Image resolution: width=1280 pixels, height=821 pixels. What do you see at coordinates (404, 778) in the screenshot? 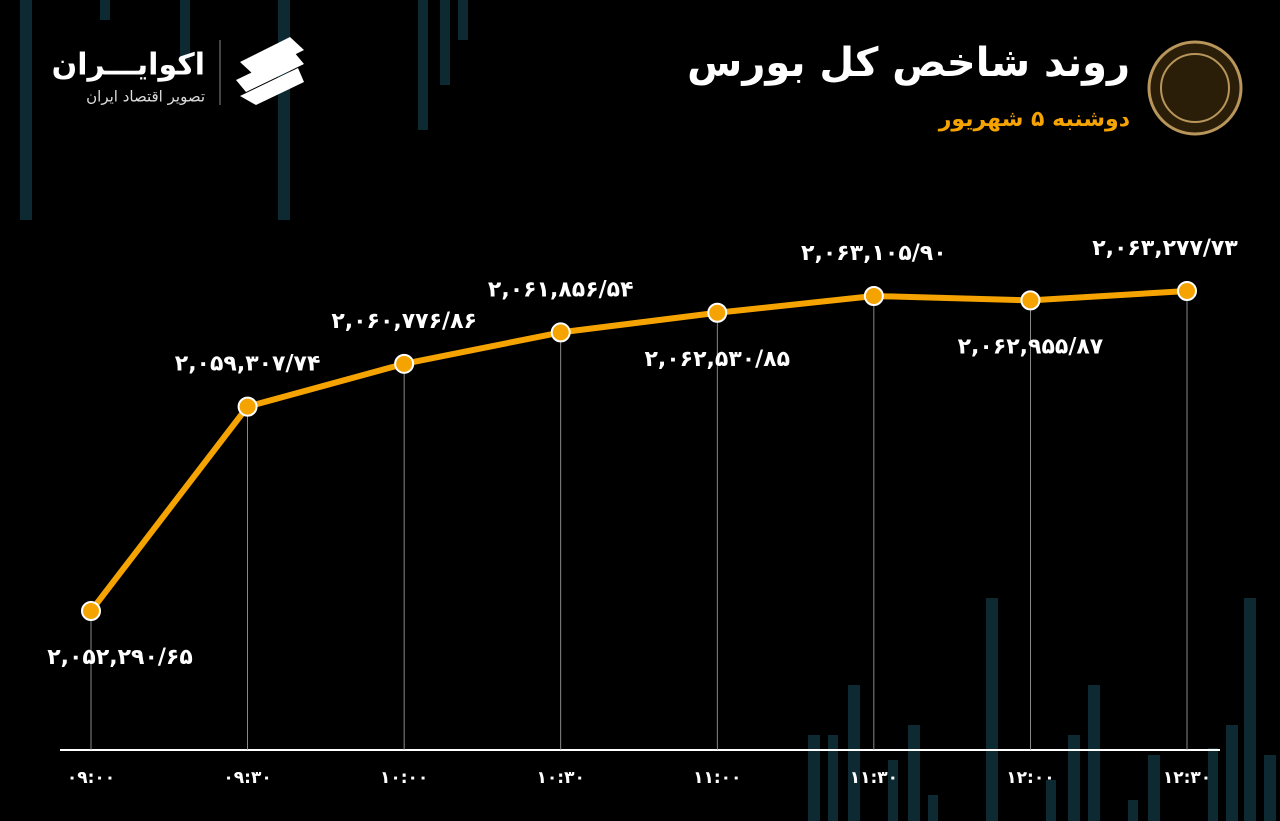
I see `x-tick-label: ۱۰:۰۰` at bounding box center [404, 778].